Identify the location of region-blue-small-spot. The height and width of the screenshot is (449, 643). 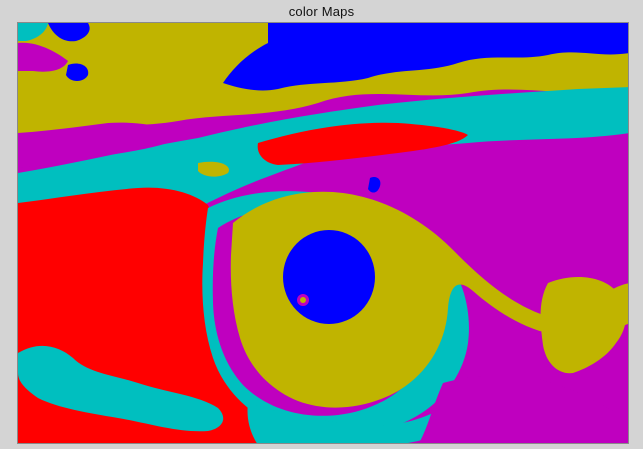
(374, 184).